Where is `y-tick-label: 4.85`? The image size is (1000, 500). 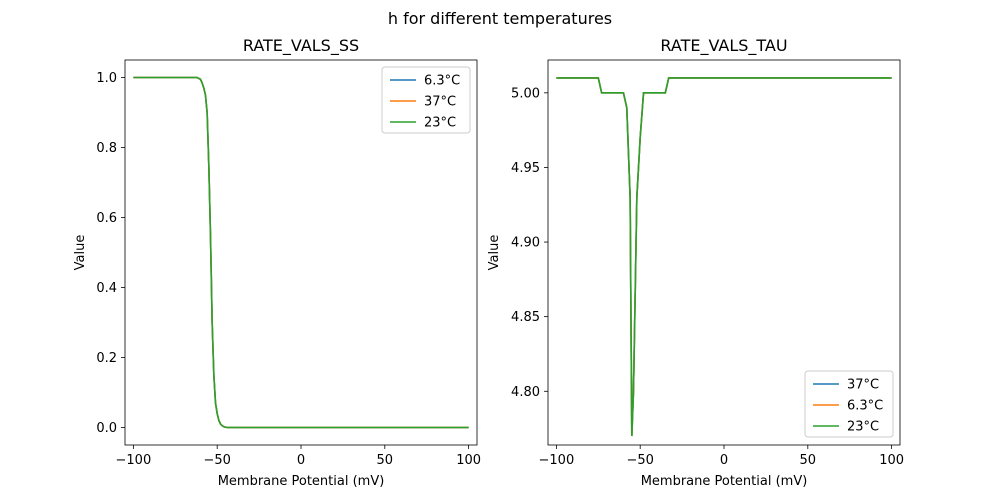
y-tick-label: 4.85 is located at coordinates (525, 317).